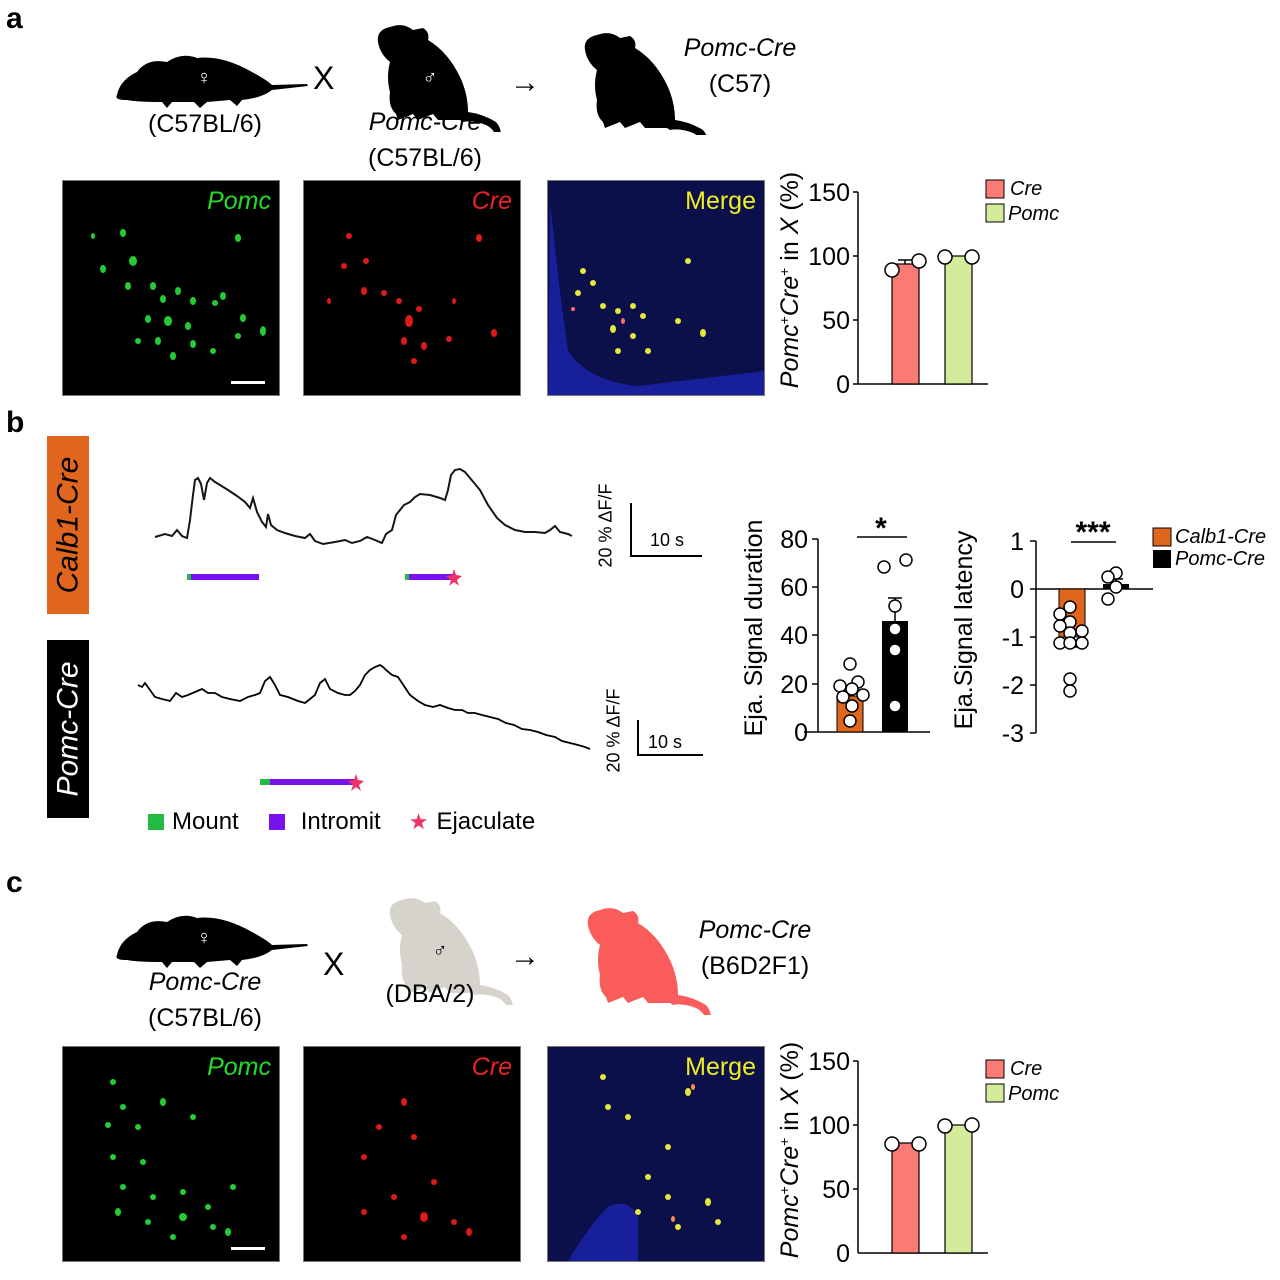 The height and width of the screenshot is (1280, 1280). I want to click on micrograph-pomc-a: Pomc, so click(171, 288).